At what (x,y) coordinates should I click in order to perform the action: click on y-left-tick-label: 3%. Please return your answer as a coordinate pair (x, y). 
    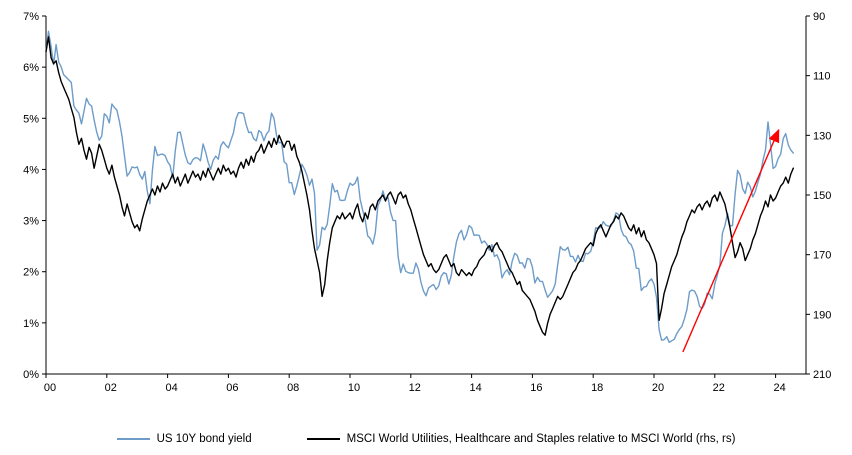
    Looking at the image, I should click on (31, 222).